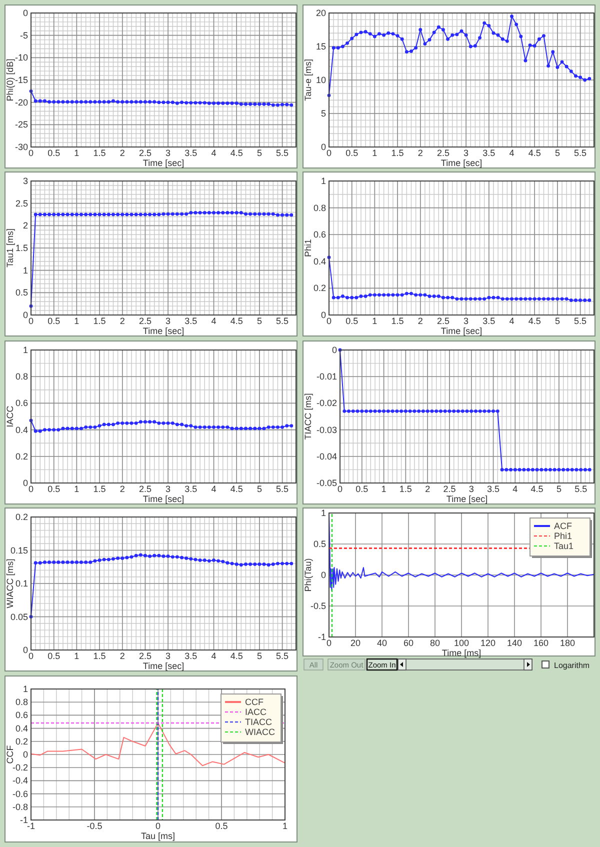 This screenshot has width=600, height=847. Describe the element at coordinates (355, 643) in the screenshot. I see `x-tick-label: 20` at that location.